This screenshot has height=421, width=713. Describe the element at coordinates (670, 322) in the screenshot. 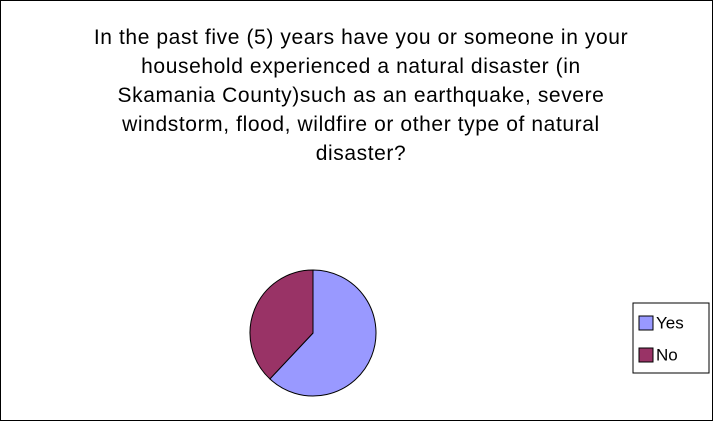

I see `legend-label: Yes` at that location.